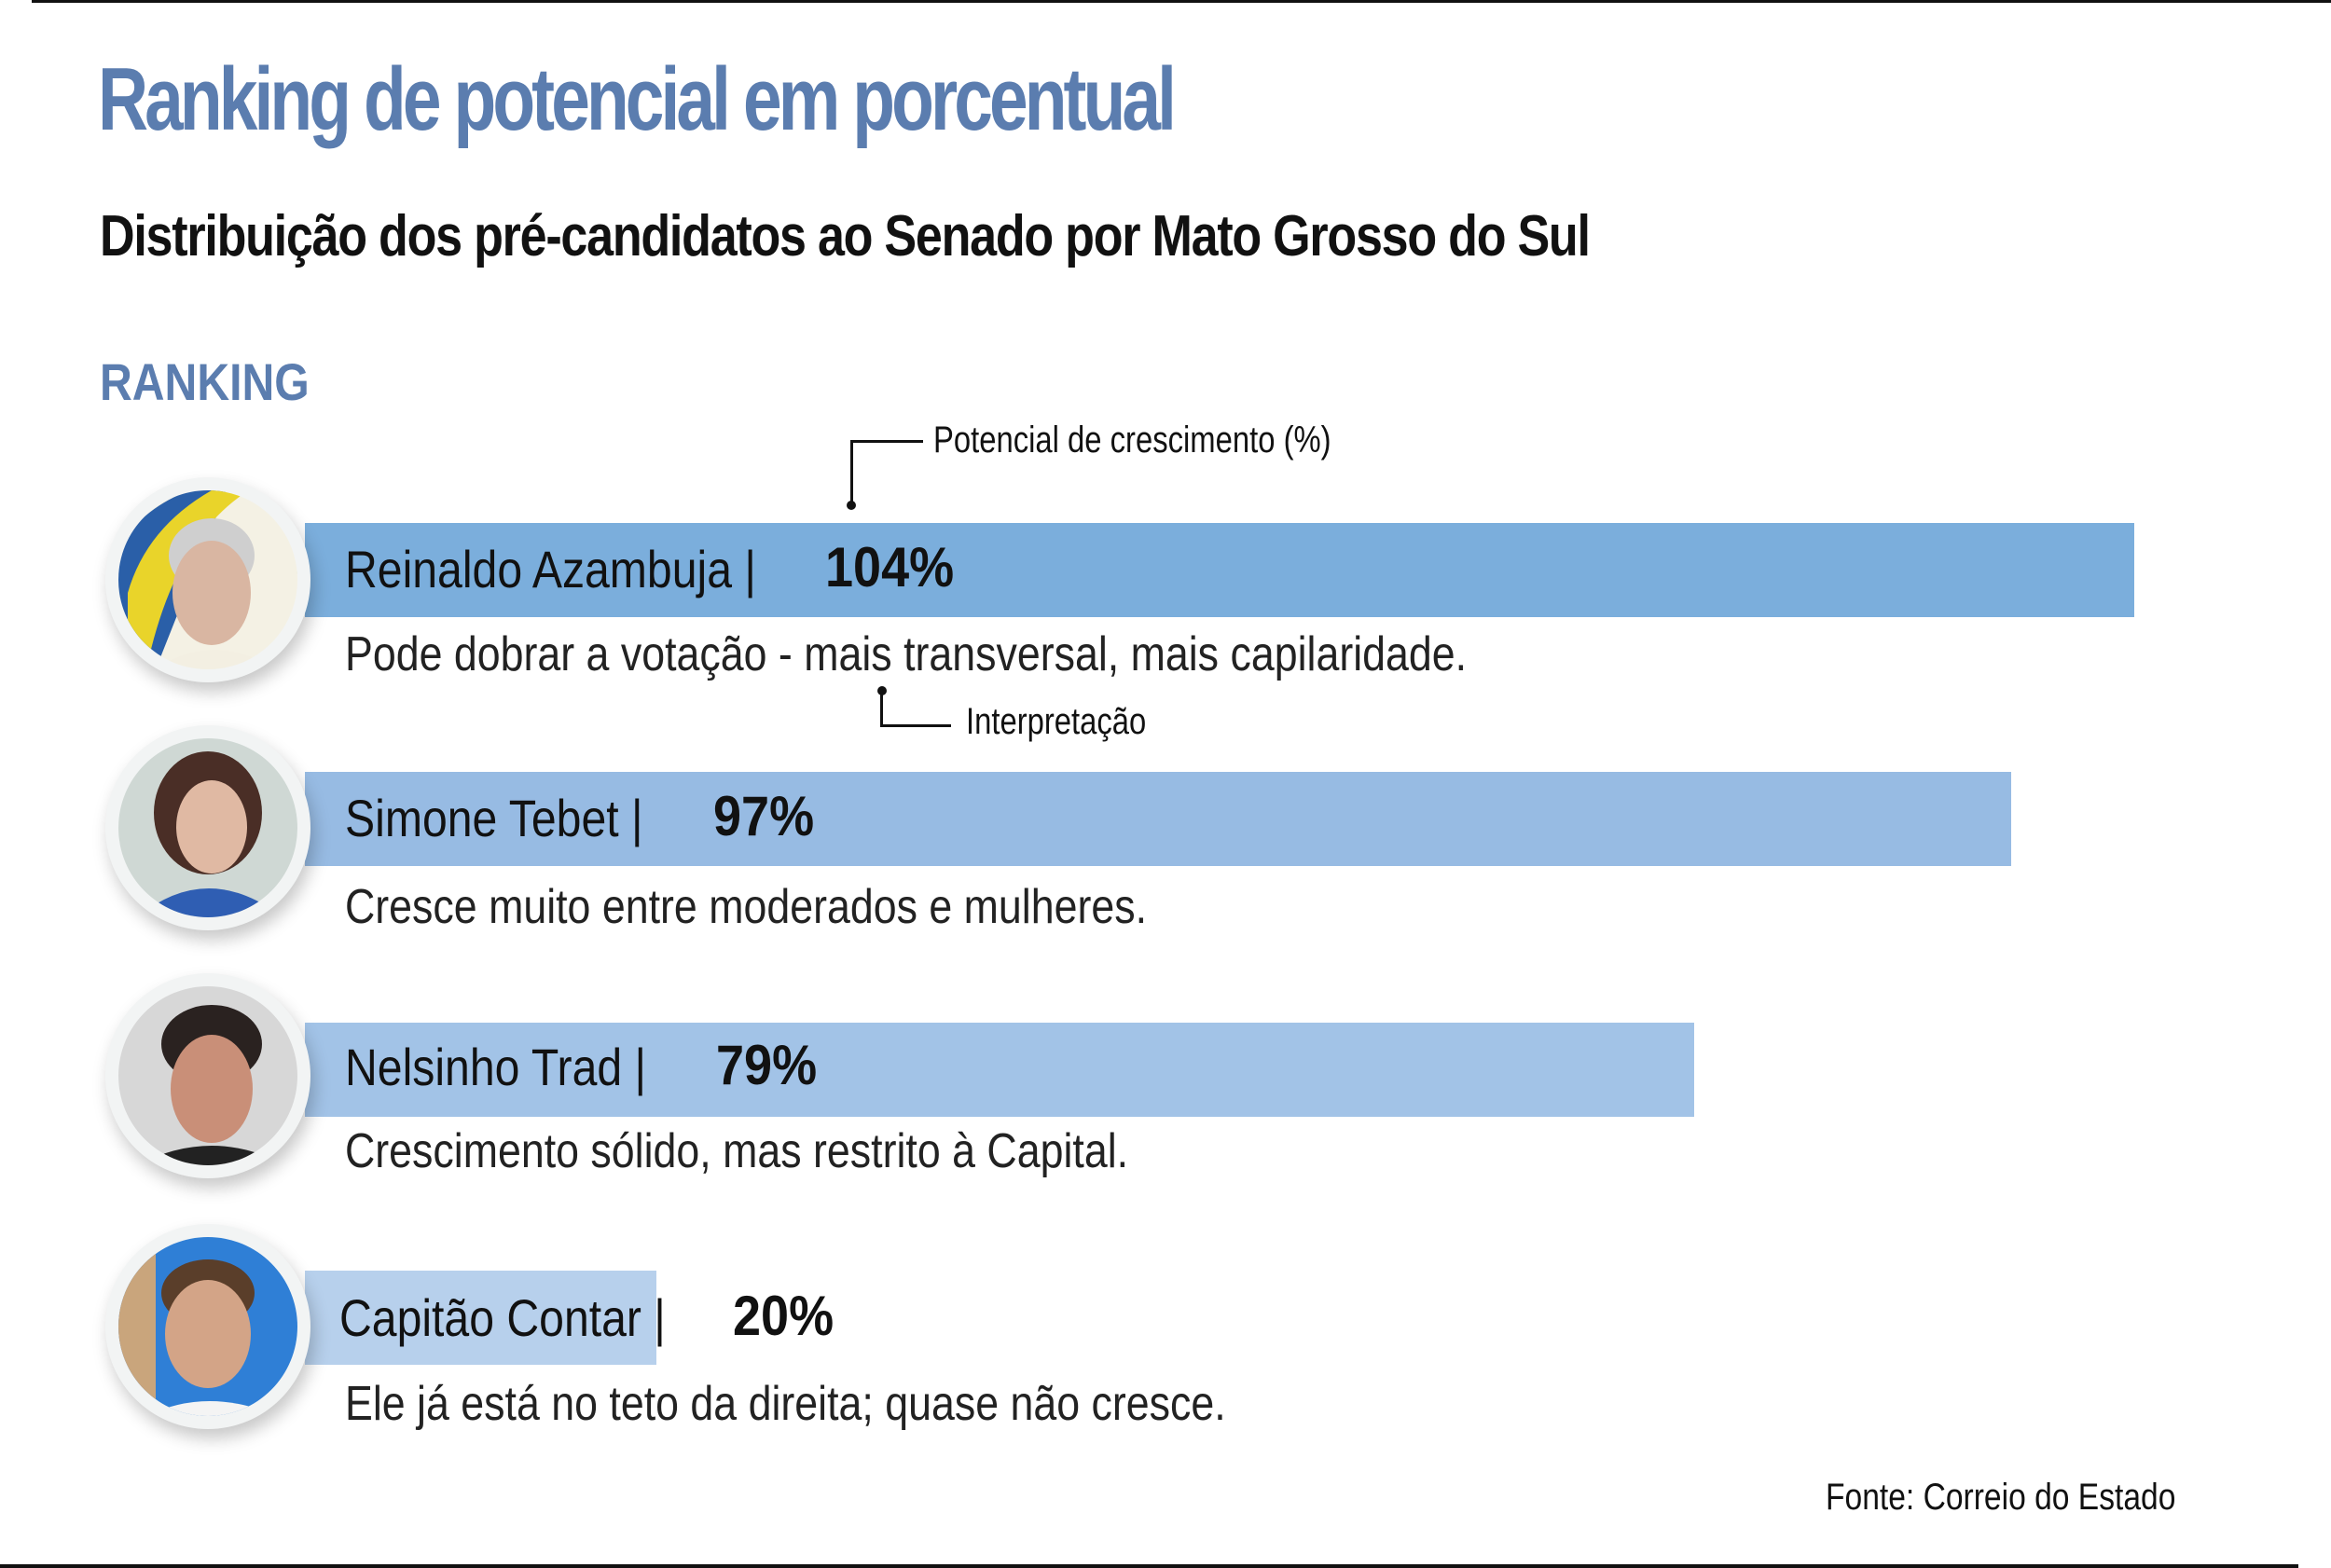 Image resolution: width=2331 pixels, height=1568 pixels. I want to click on candidate-percent: 104%, so click(890, 567).